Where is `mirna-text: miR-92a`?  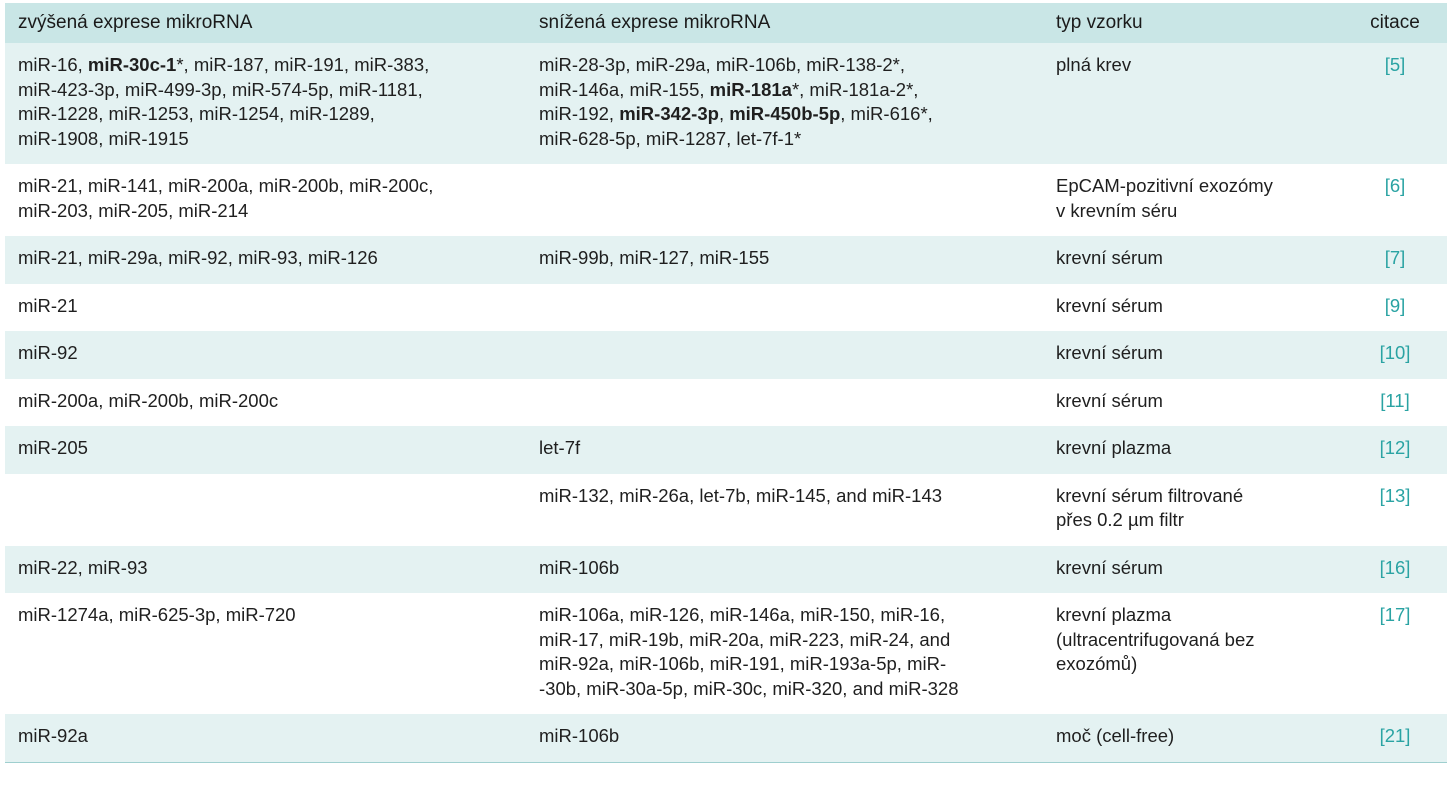
mirna-text: miR-92a is located at coordinates (53, 735).